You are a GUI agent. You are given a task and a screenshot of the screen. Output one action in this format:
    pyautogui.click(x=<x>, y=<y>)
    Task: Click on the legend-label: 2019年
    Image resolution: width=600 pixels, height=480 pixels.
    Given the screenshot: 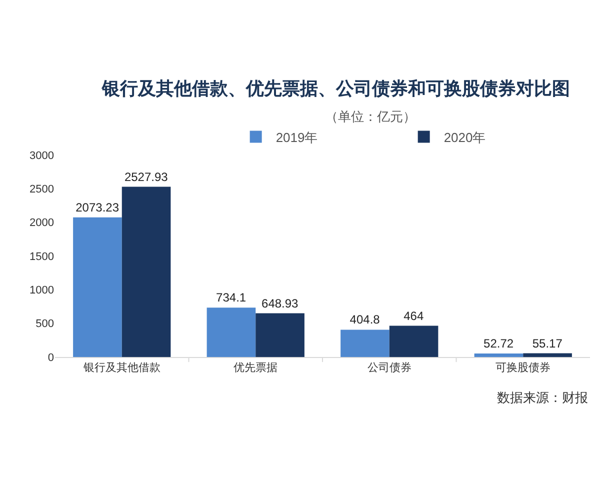 What is the action you would take?
    pyautogui.click(x=297, y=137)
    